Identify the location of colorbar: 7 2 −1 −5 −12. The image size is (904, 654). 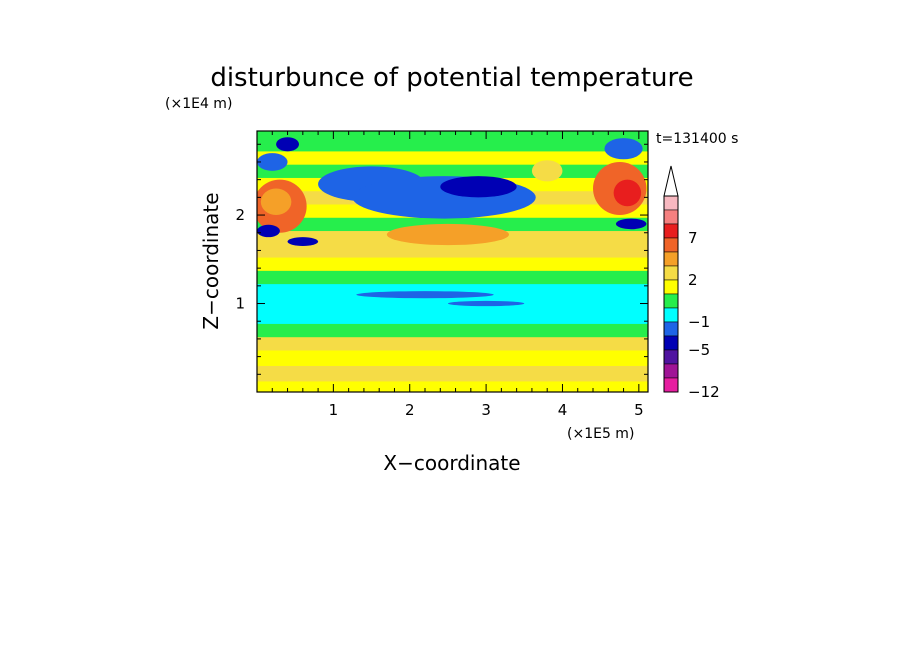
(691, 283).